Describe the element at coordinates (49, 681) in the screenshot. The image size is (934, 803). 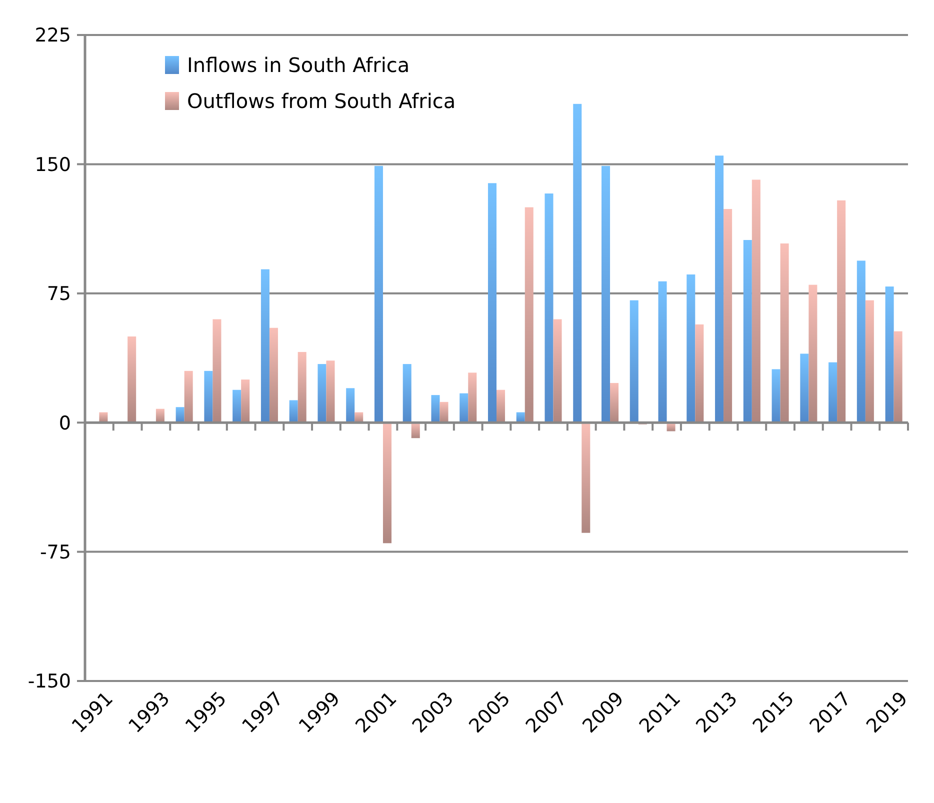
I see `y-tick-label: -150` at that location.